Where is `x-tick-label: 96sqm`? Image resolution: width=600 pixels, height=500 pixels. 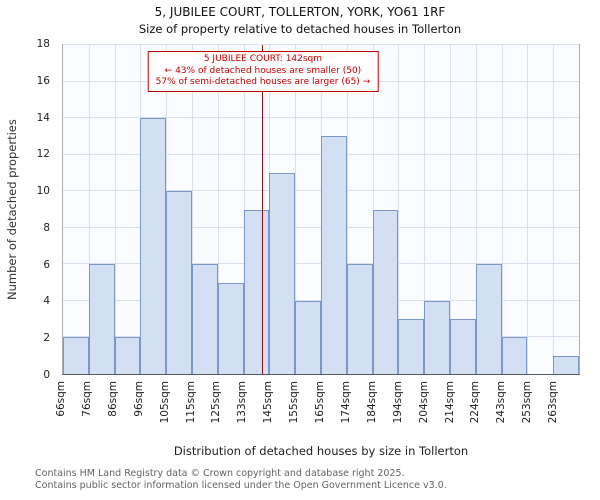 x-tick-label: 96sqm is located at coordinates (138, 399).